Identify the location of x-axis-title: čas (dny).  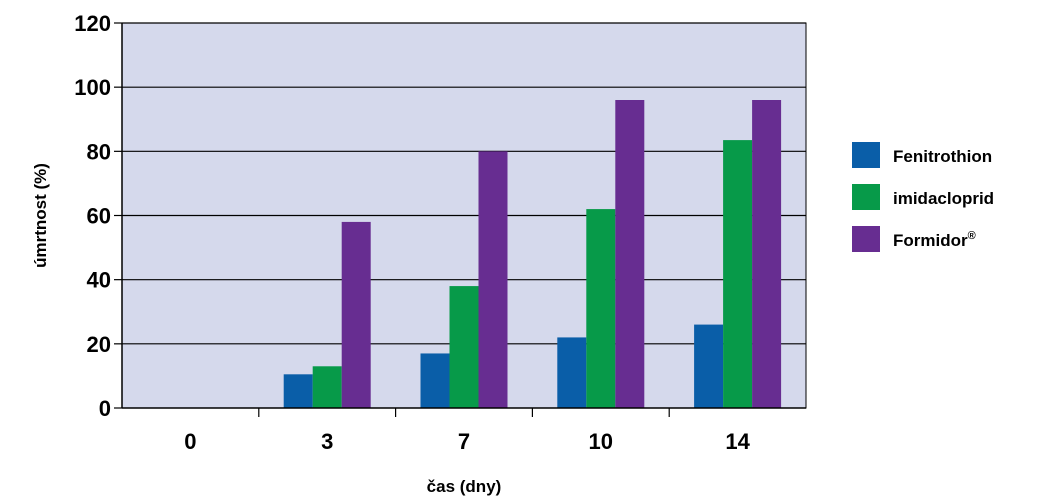
(464, 486).